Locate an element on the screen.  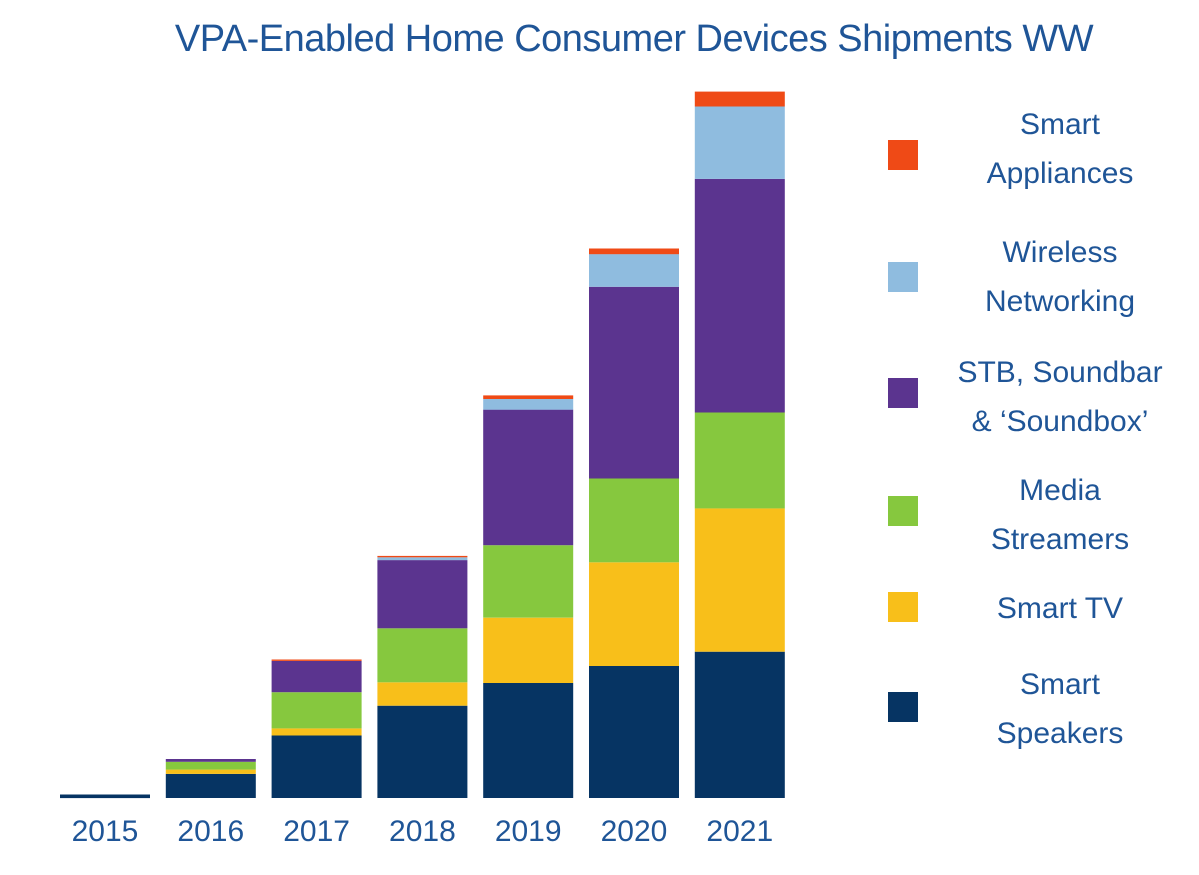
legend-item-media-streamers: Media Streamers is located at coordinates (1030, 516).